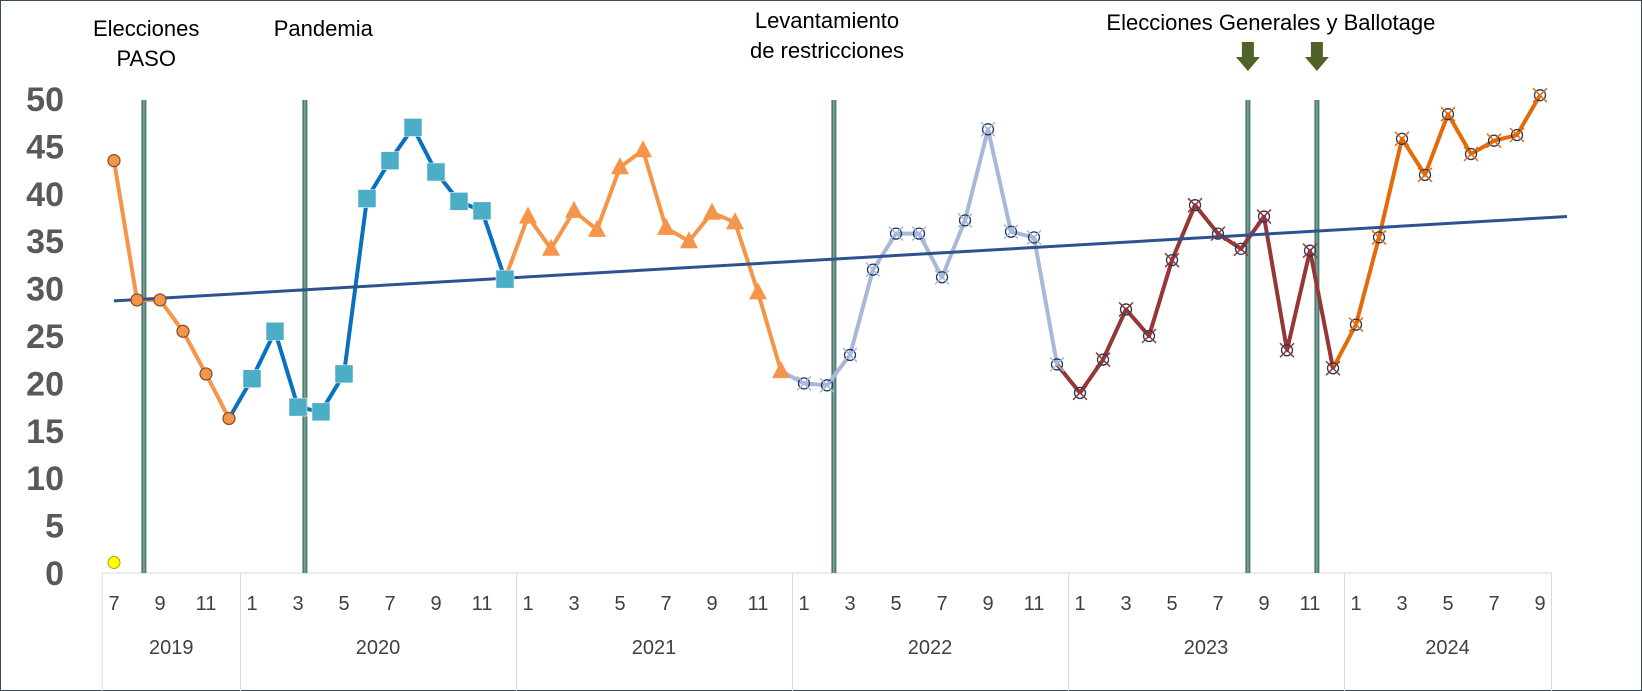  What do you see at coordinates (654, 260) in the screenshot?
I see `series-line-s2021` at bounding box center [654, 260].